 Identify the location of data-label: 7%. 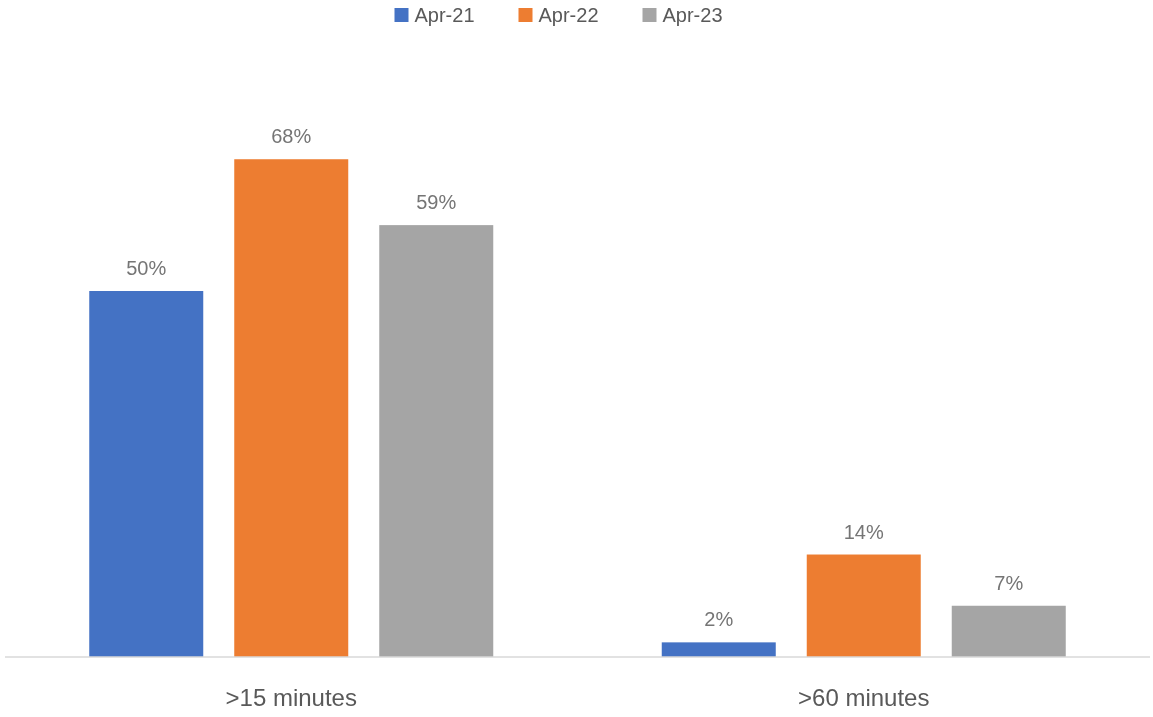
(1009, 582).